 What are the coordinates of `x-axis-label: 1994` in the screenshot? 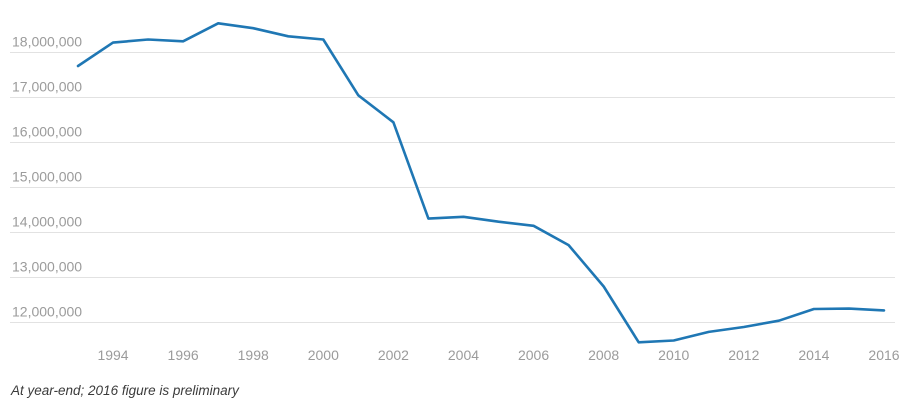 It's located at (112, 355).